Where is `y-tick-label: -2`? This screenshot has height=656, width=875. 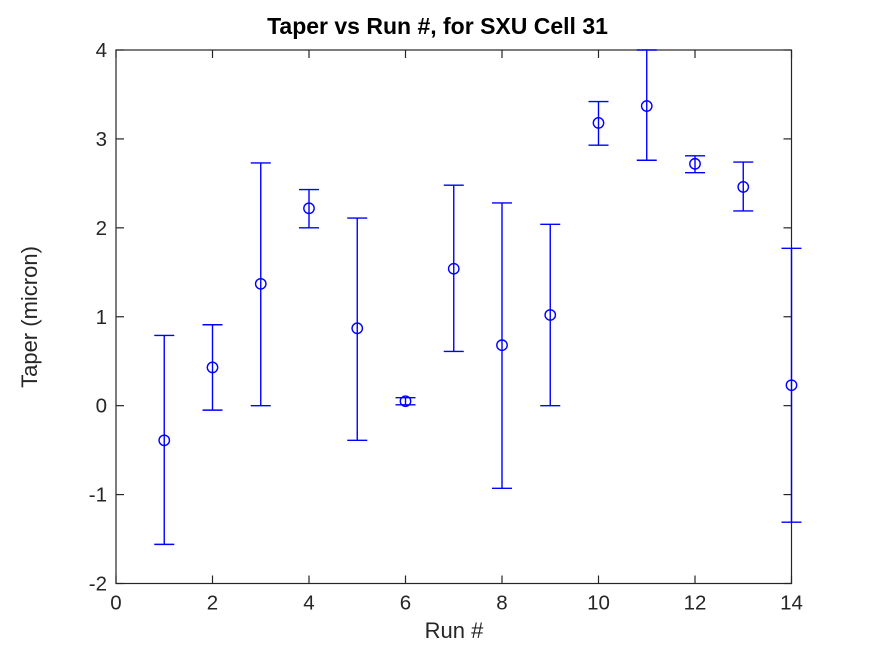
y-tick-label: -2 is located at coordinates (98, 584).